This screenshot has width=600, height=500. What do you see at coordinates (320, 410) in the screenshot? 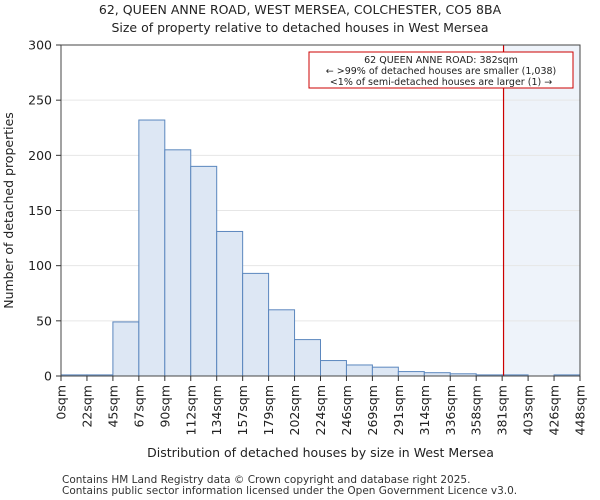
I see `x-tick-label: 224sqm` at bounding box center [320, 410].